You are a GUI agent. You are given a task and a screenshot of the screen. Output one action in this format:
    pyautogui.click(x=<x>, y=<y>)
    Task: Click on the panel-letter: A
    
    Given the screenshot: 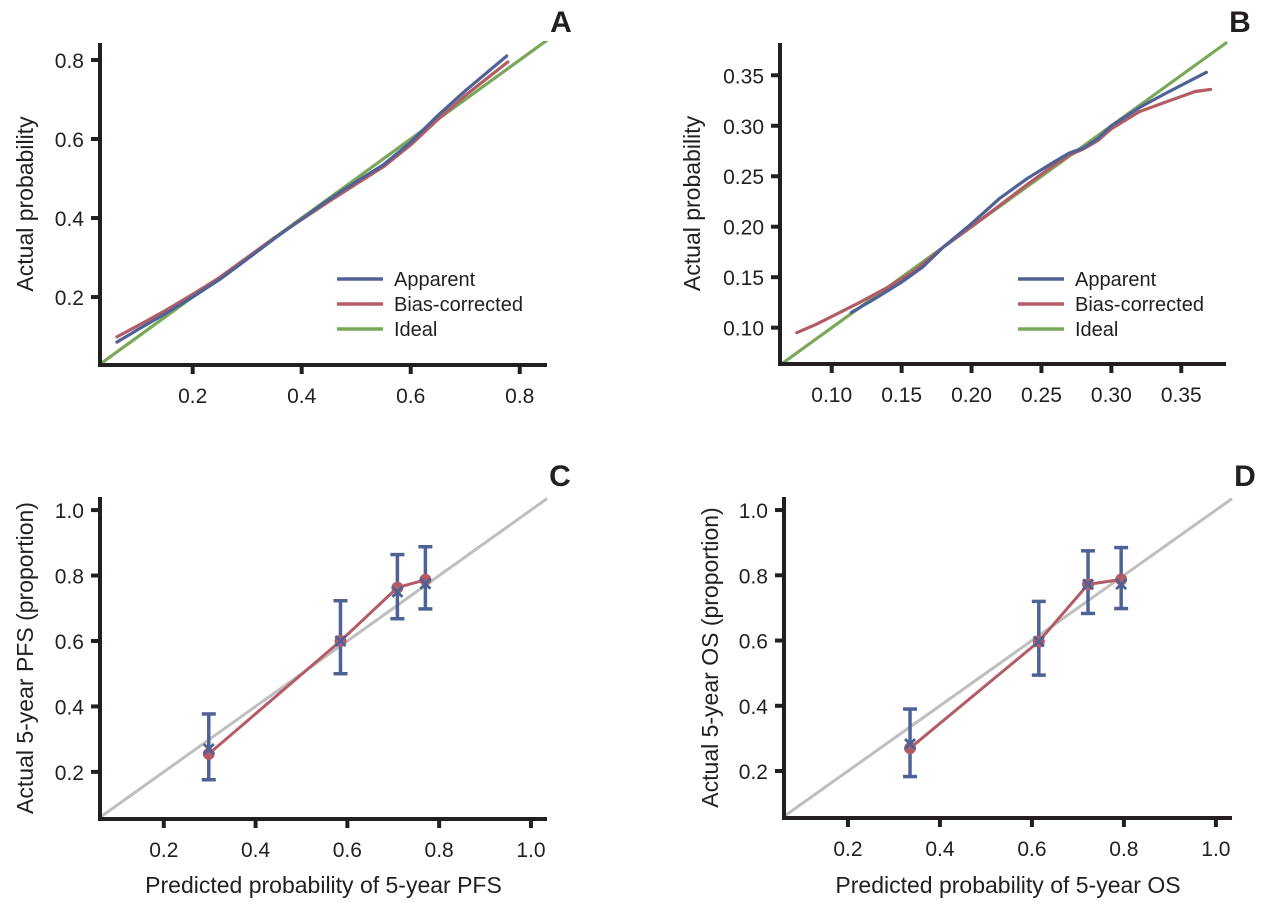 What is the action you would take?
    pyautogui.click(x=561, y=22)
    